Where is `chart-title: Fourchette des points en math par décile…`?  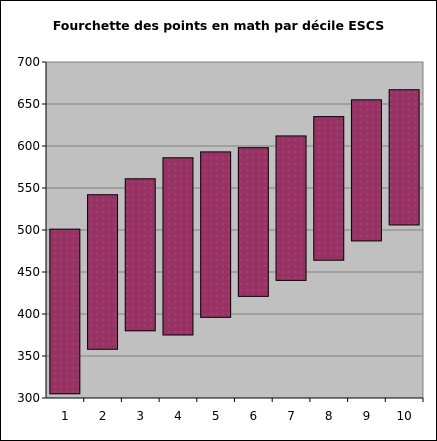
chart-title: Fourchette des points en math par décile… is located at coordinates (218, 25).